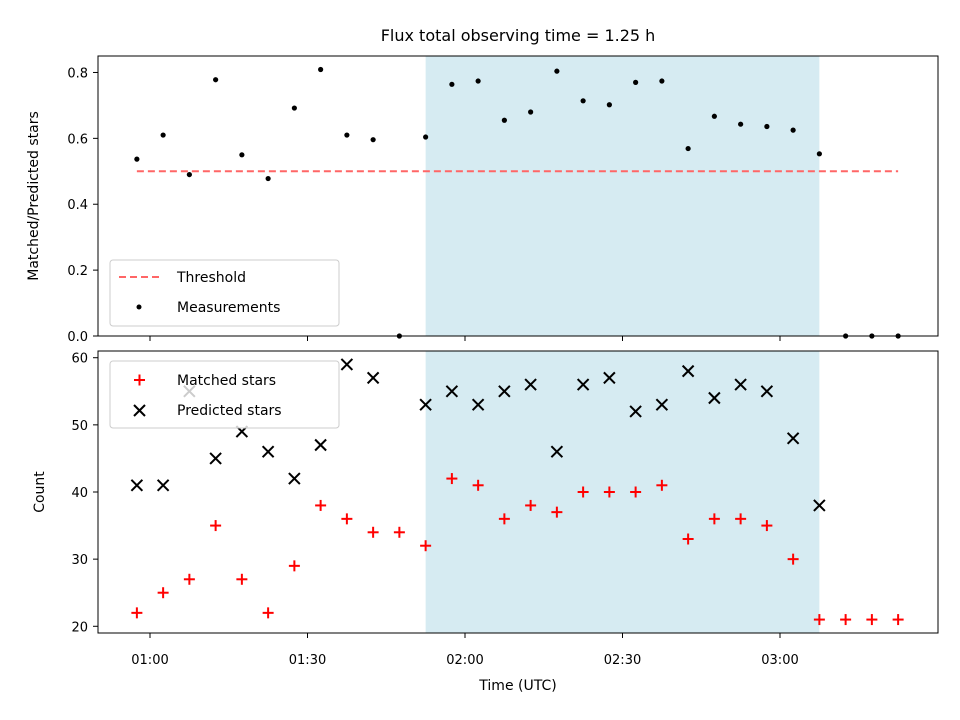 The image size is (960, 720). I want to click on bottom-y-tick-label: 20, so click(79, 627).